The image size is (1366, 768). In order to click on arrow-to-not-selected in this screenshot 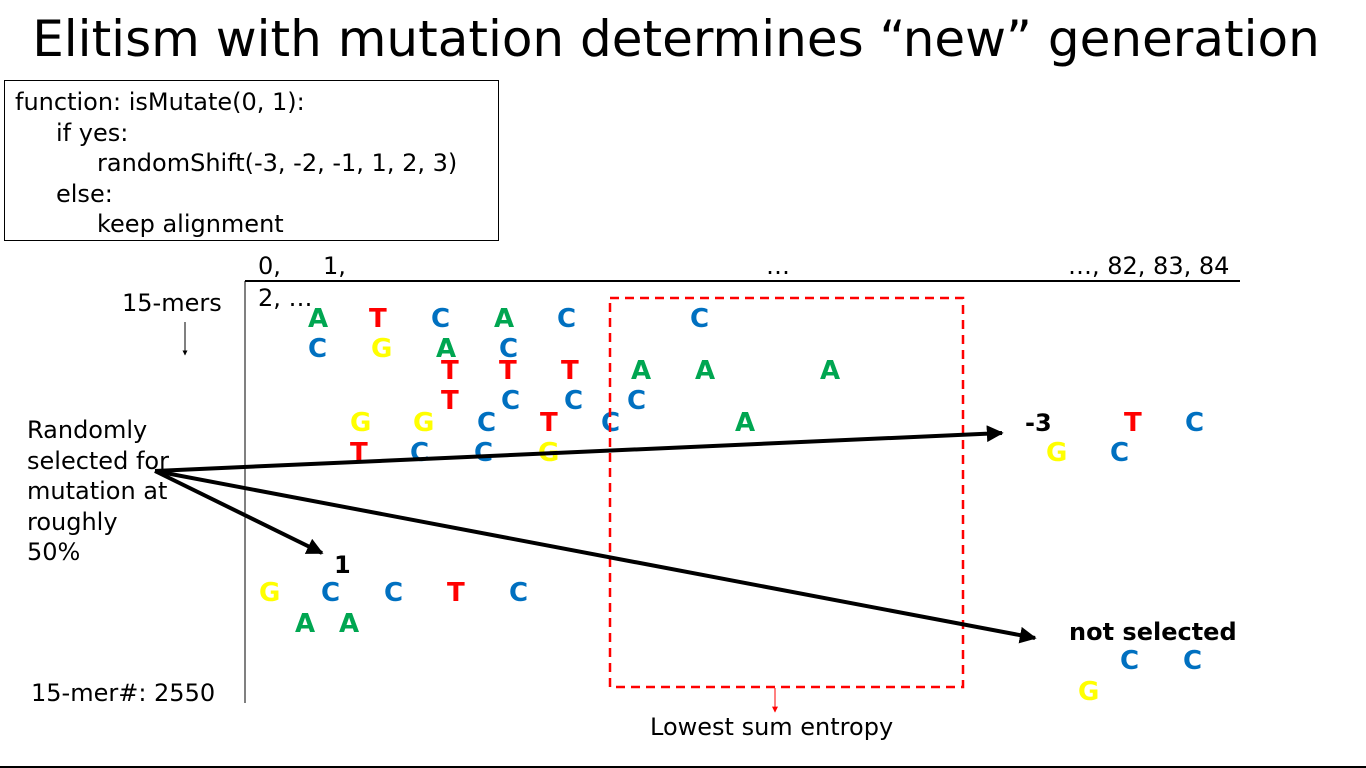, I will do `click(595, 556)`.